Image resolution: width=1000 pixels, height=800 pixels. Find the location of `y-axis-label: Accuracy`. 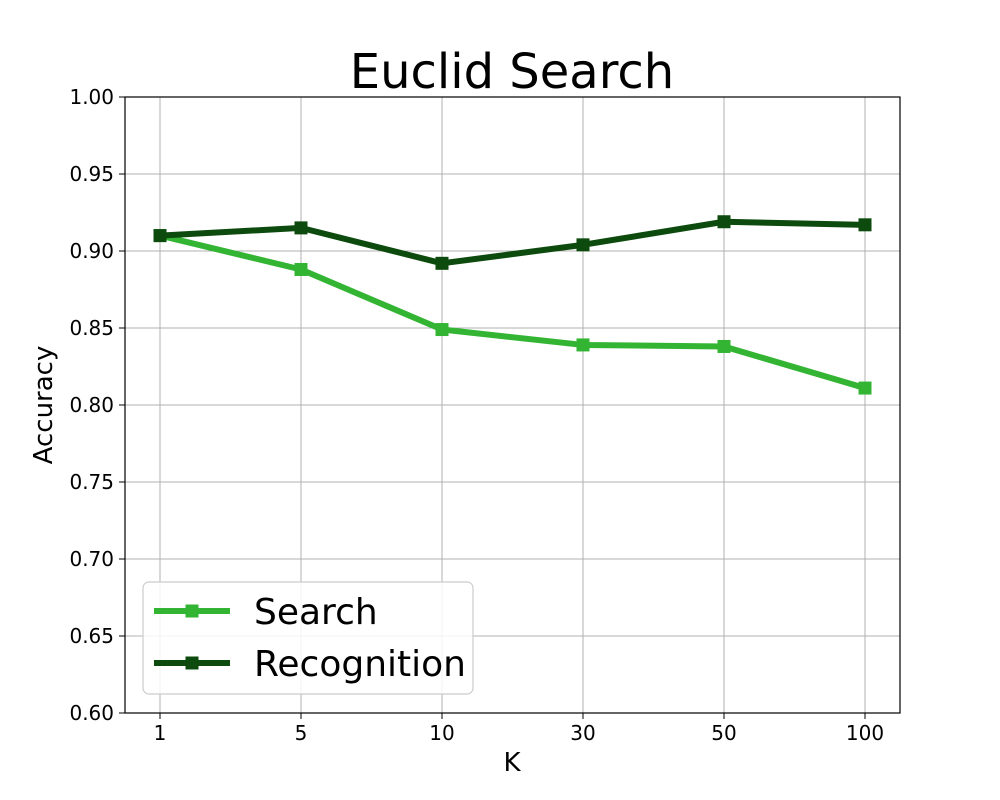

y-axis-label: Accuracy is located at coordinates (44, 405).